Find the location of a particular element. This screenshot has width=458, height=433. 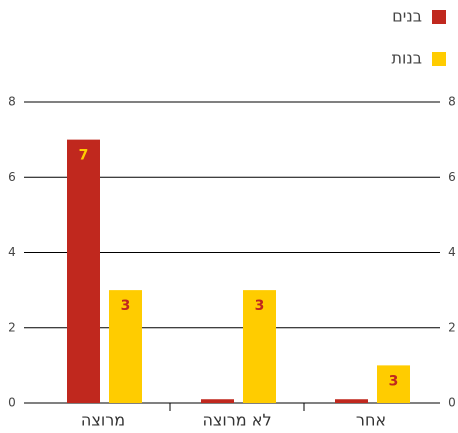

y-tick-label-right: 6 is located at coordinates (452, 177).